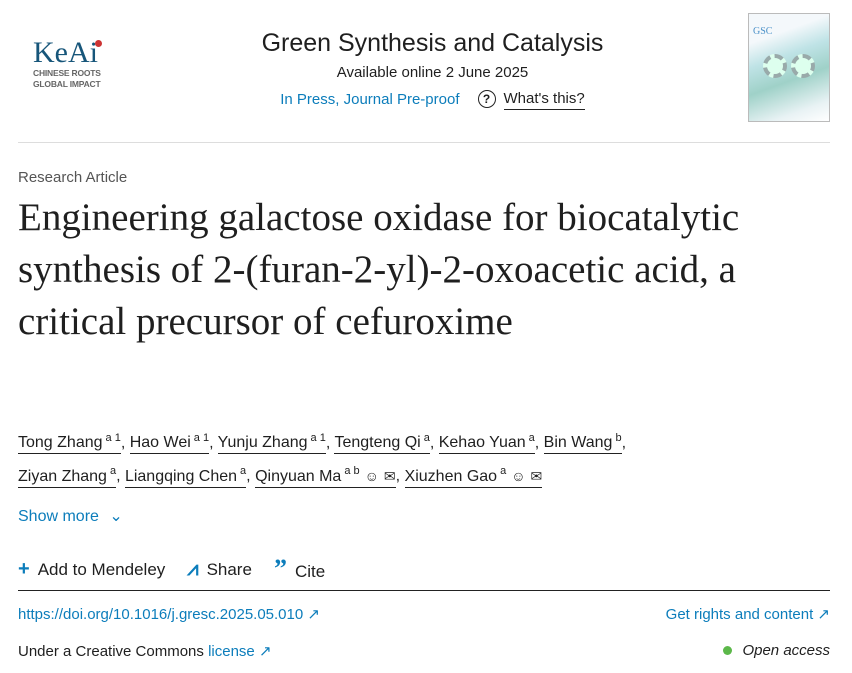  I want to click on author-link: Hao Wei a 1, so click(169, 443).